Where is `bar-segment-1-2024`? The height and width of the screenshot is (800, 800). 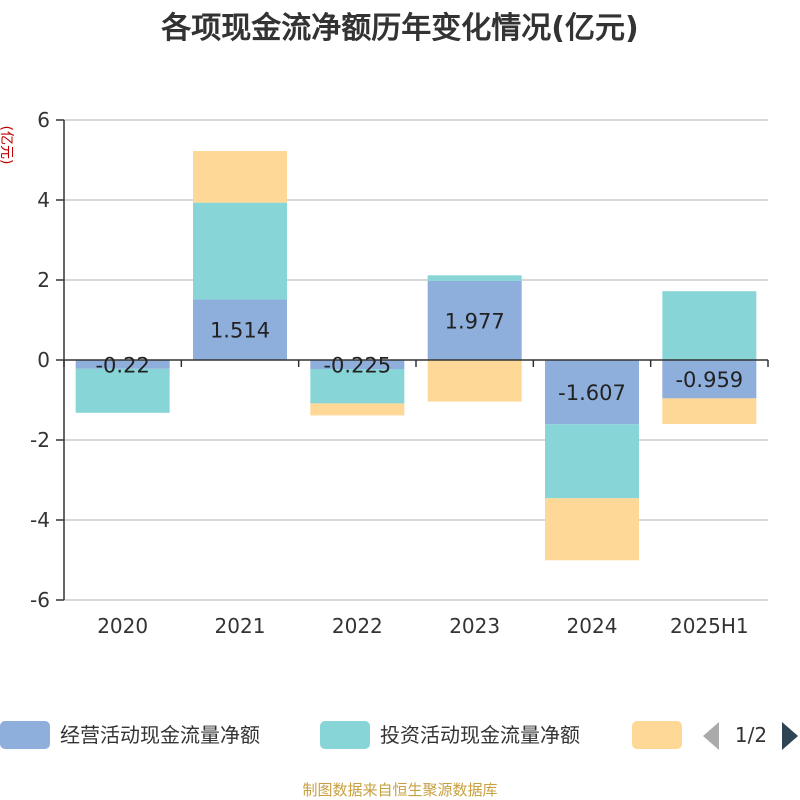 bar-segment-1-2024 is located at coordinates (592, 392).